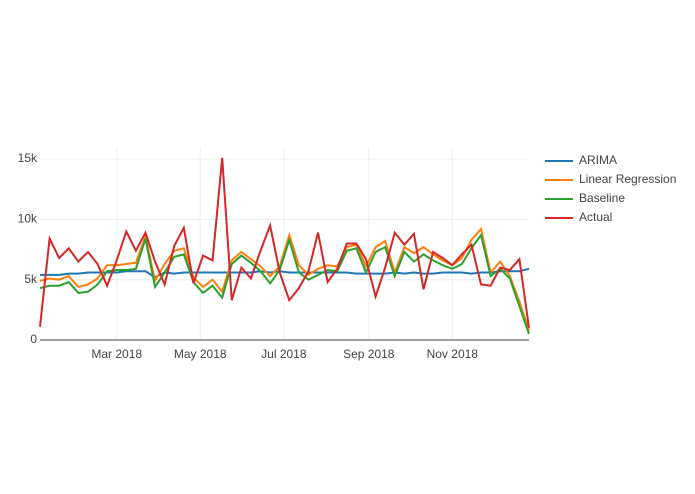  I want to click on legend-label: Baseline, so click(602, 198).